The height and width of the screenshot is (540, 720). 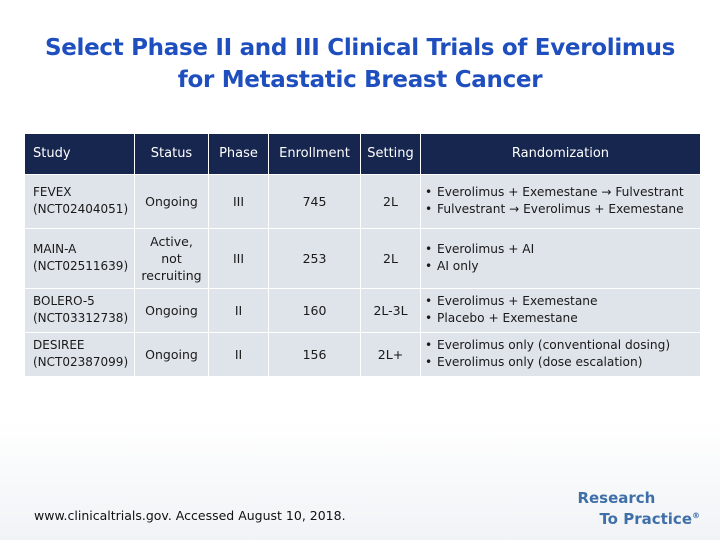 I want to click on logo-line-1: Research, so click(x=616, y=498).